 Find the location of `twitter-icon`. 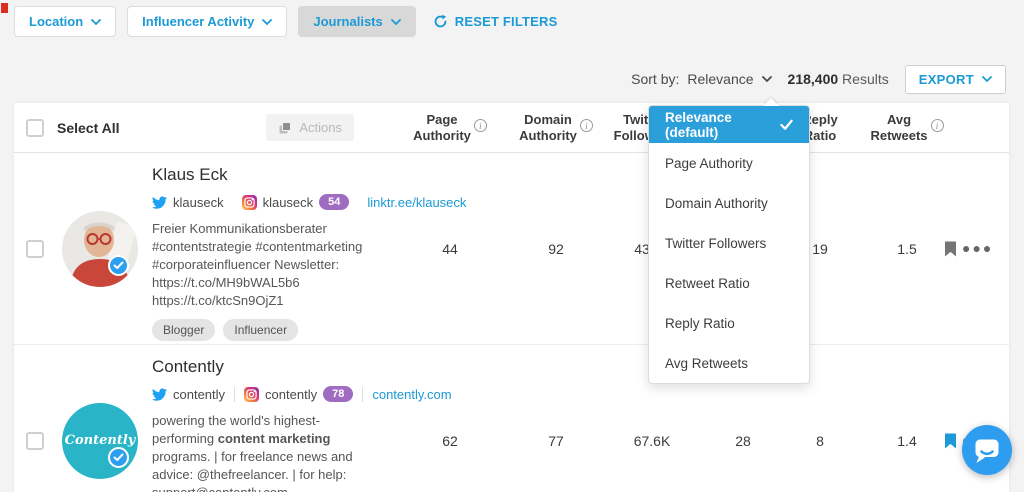

twitter-icon is located at coordinates (159, 394).